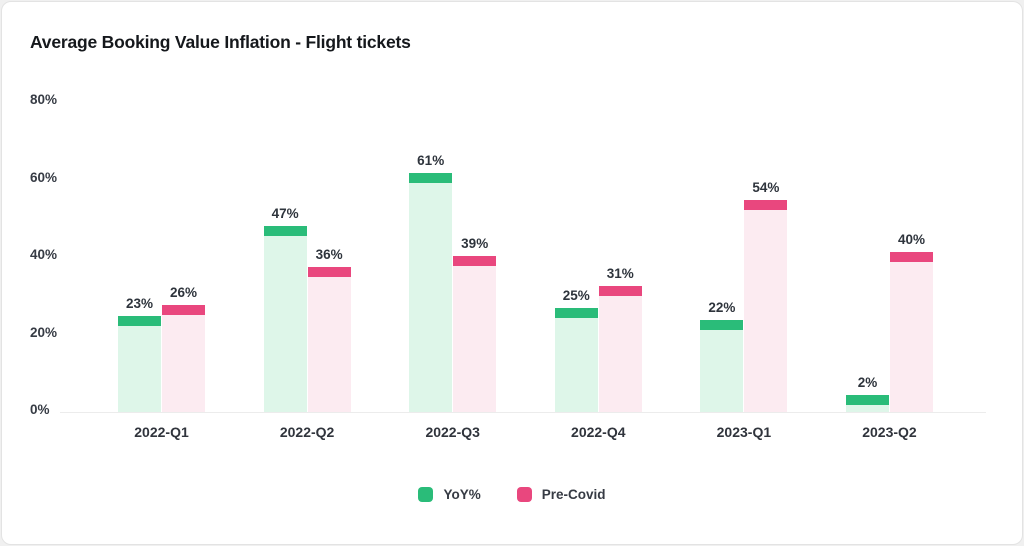  I want to click on bar-yoy: 47%, so click(285, 309).